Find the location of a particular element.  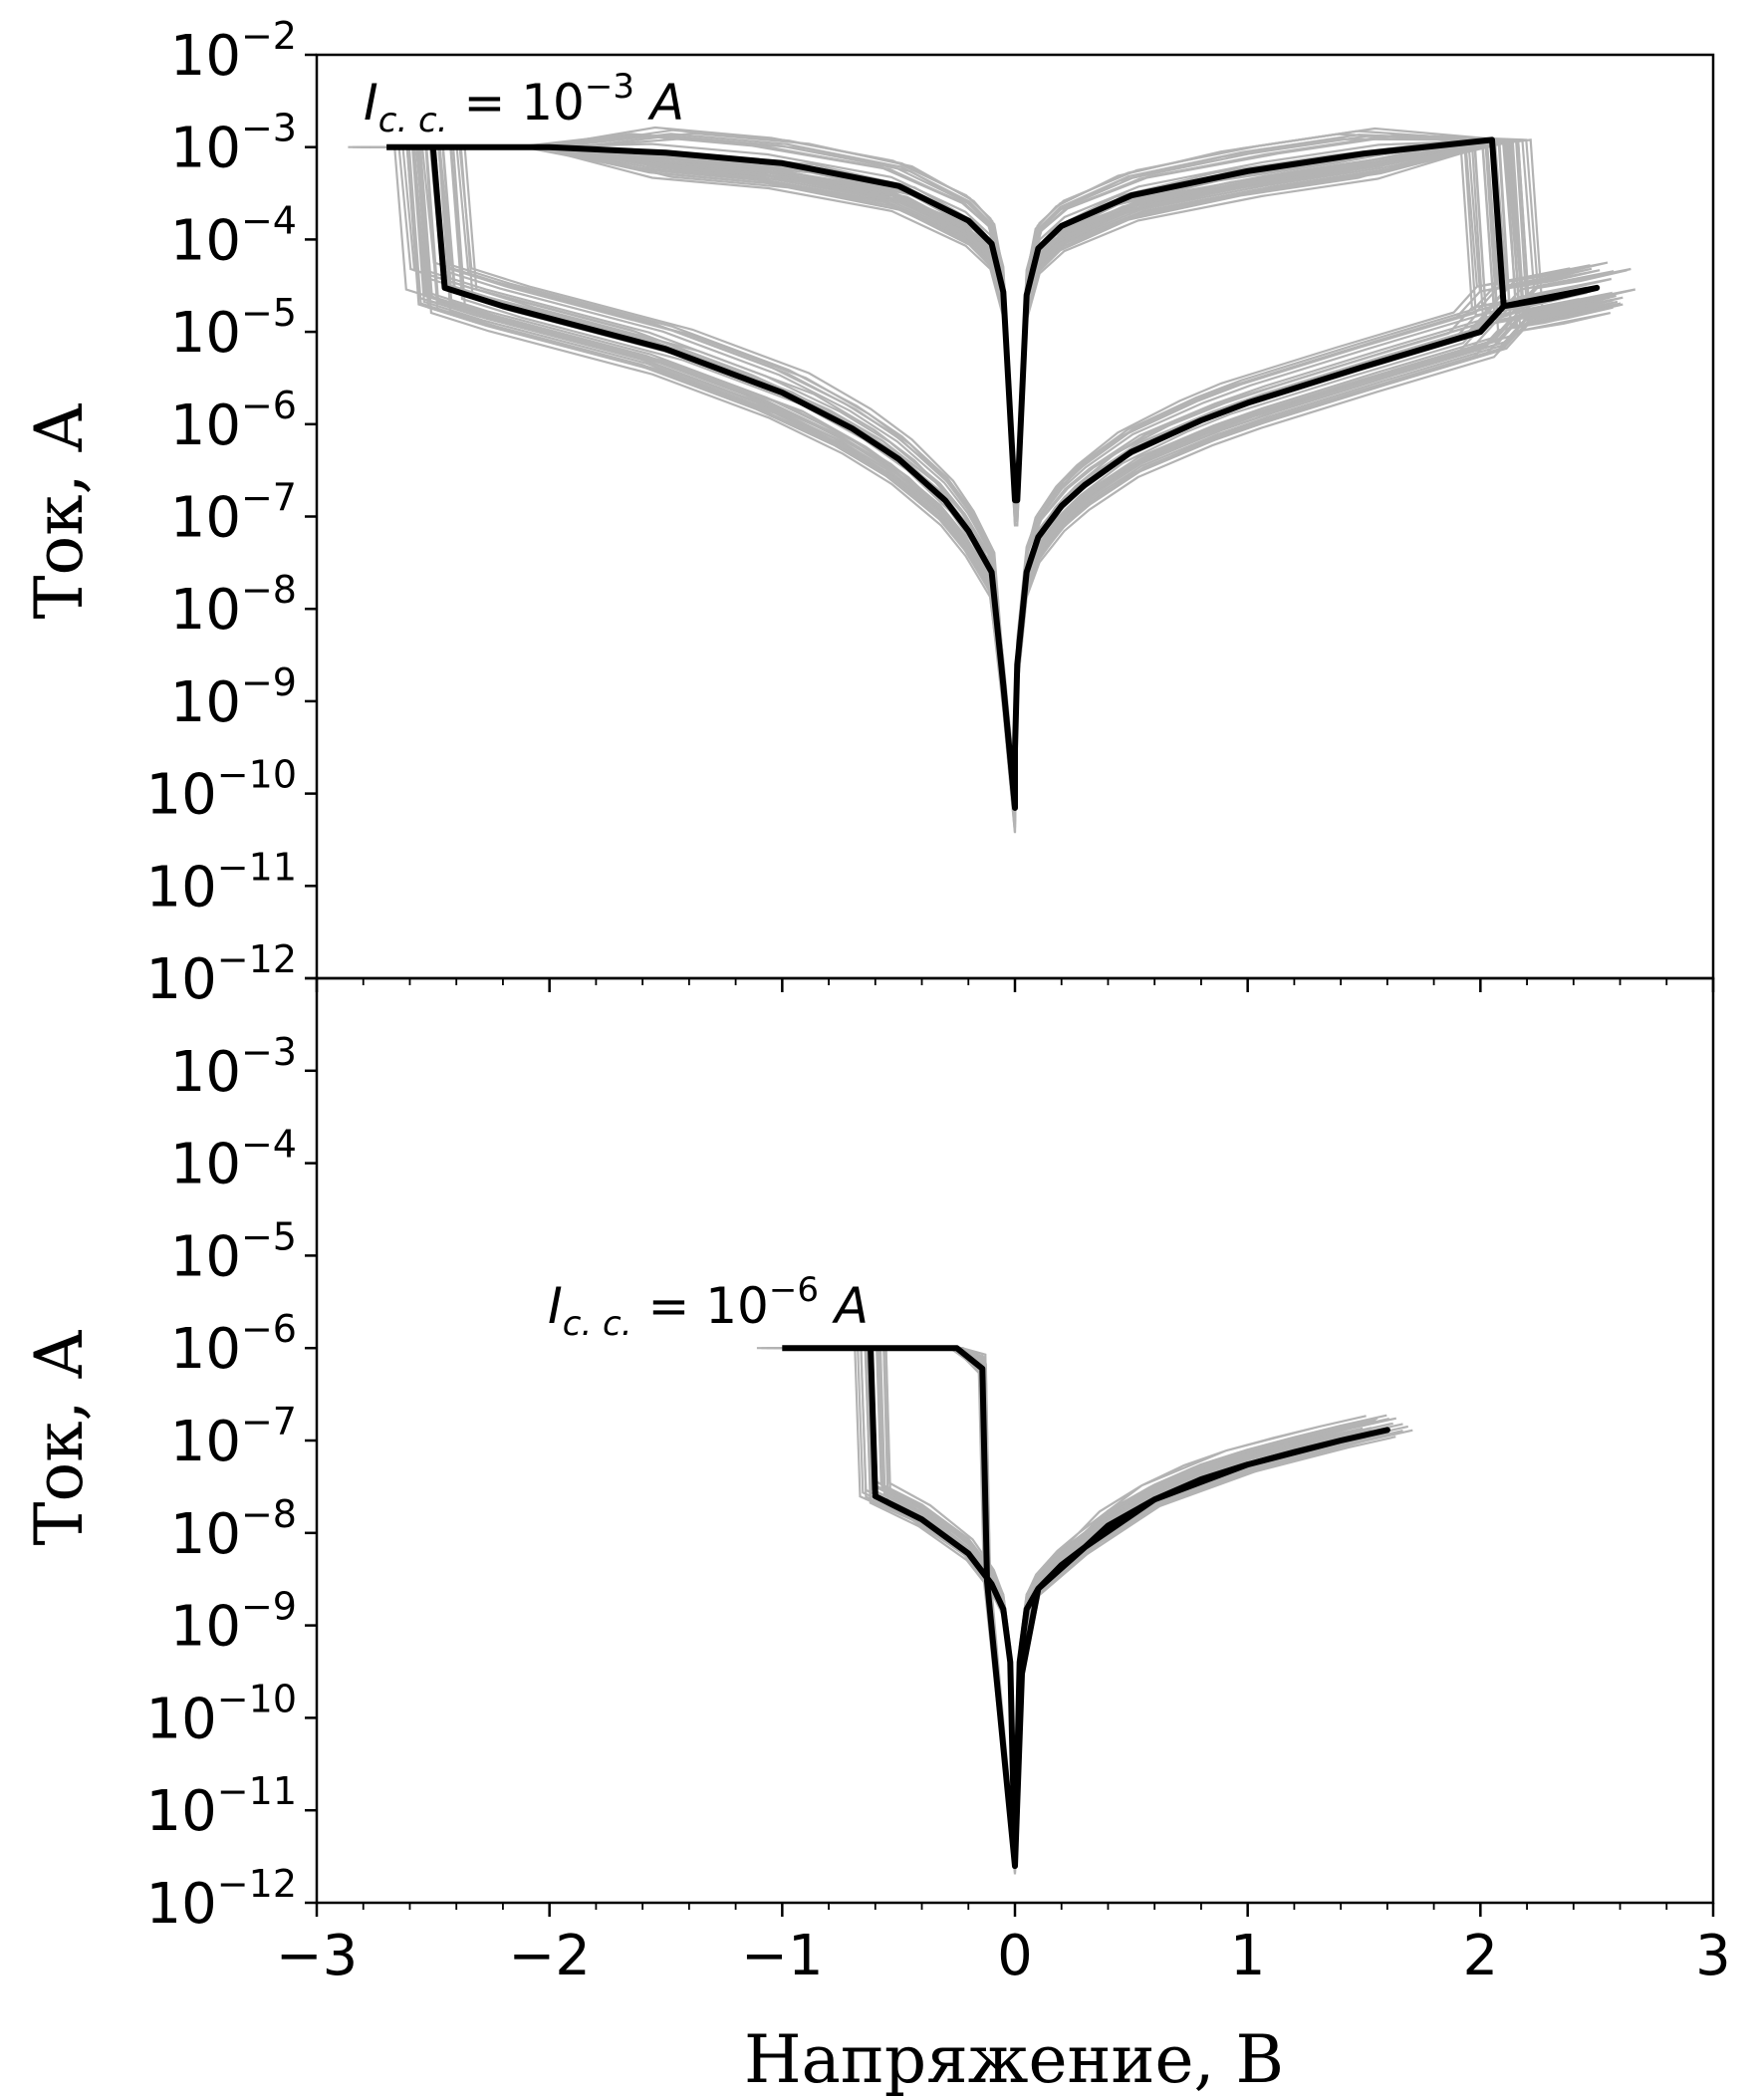

top-y-tick-label: 10⁻⁶ is located at coordinates (234, 421).